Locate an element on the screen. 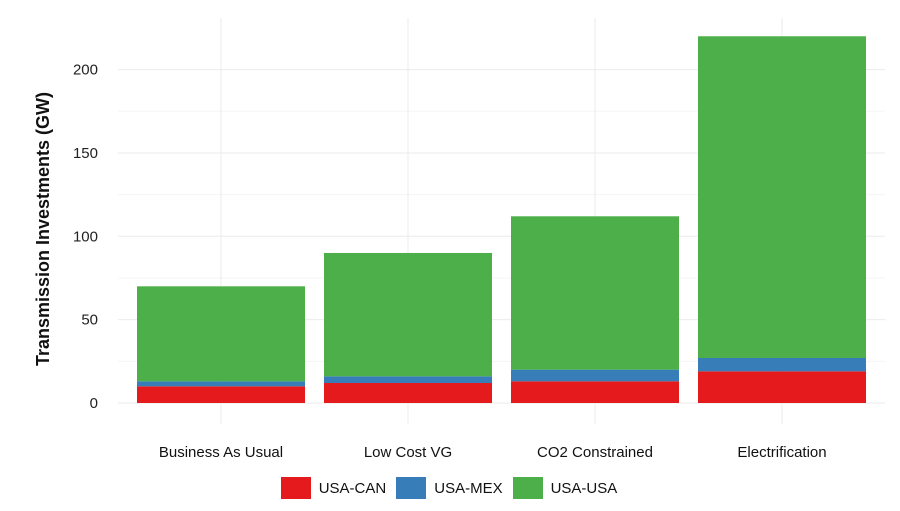 The height and width of the screenshot is (511, 900). y-tick-label: 100 is located at coordinates (85, 236).